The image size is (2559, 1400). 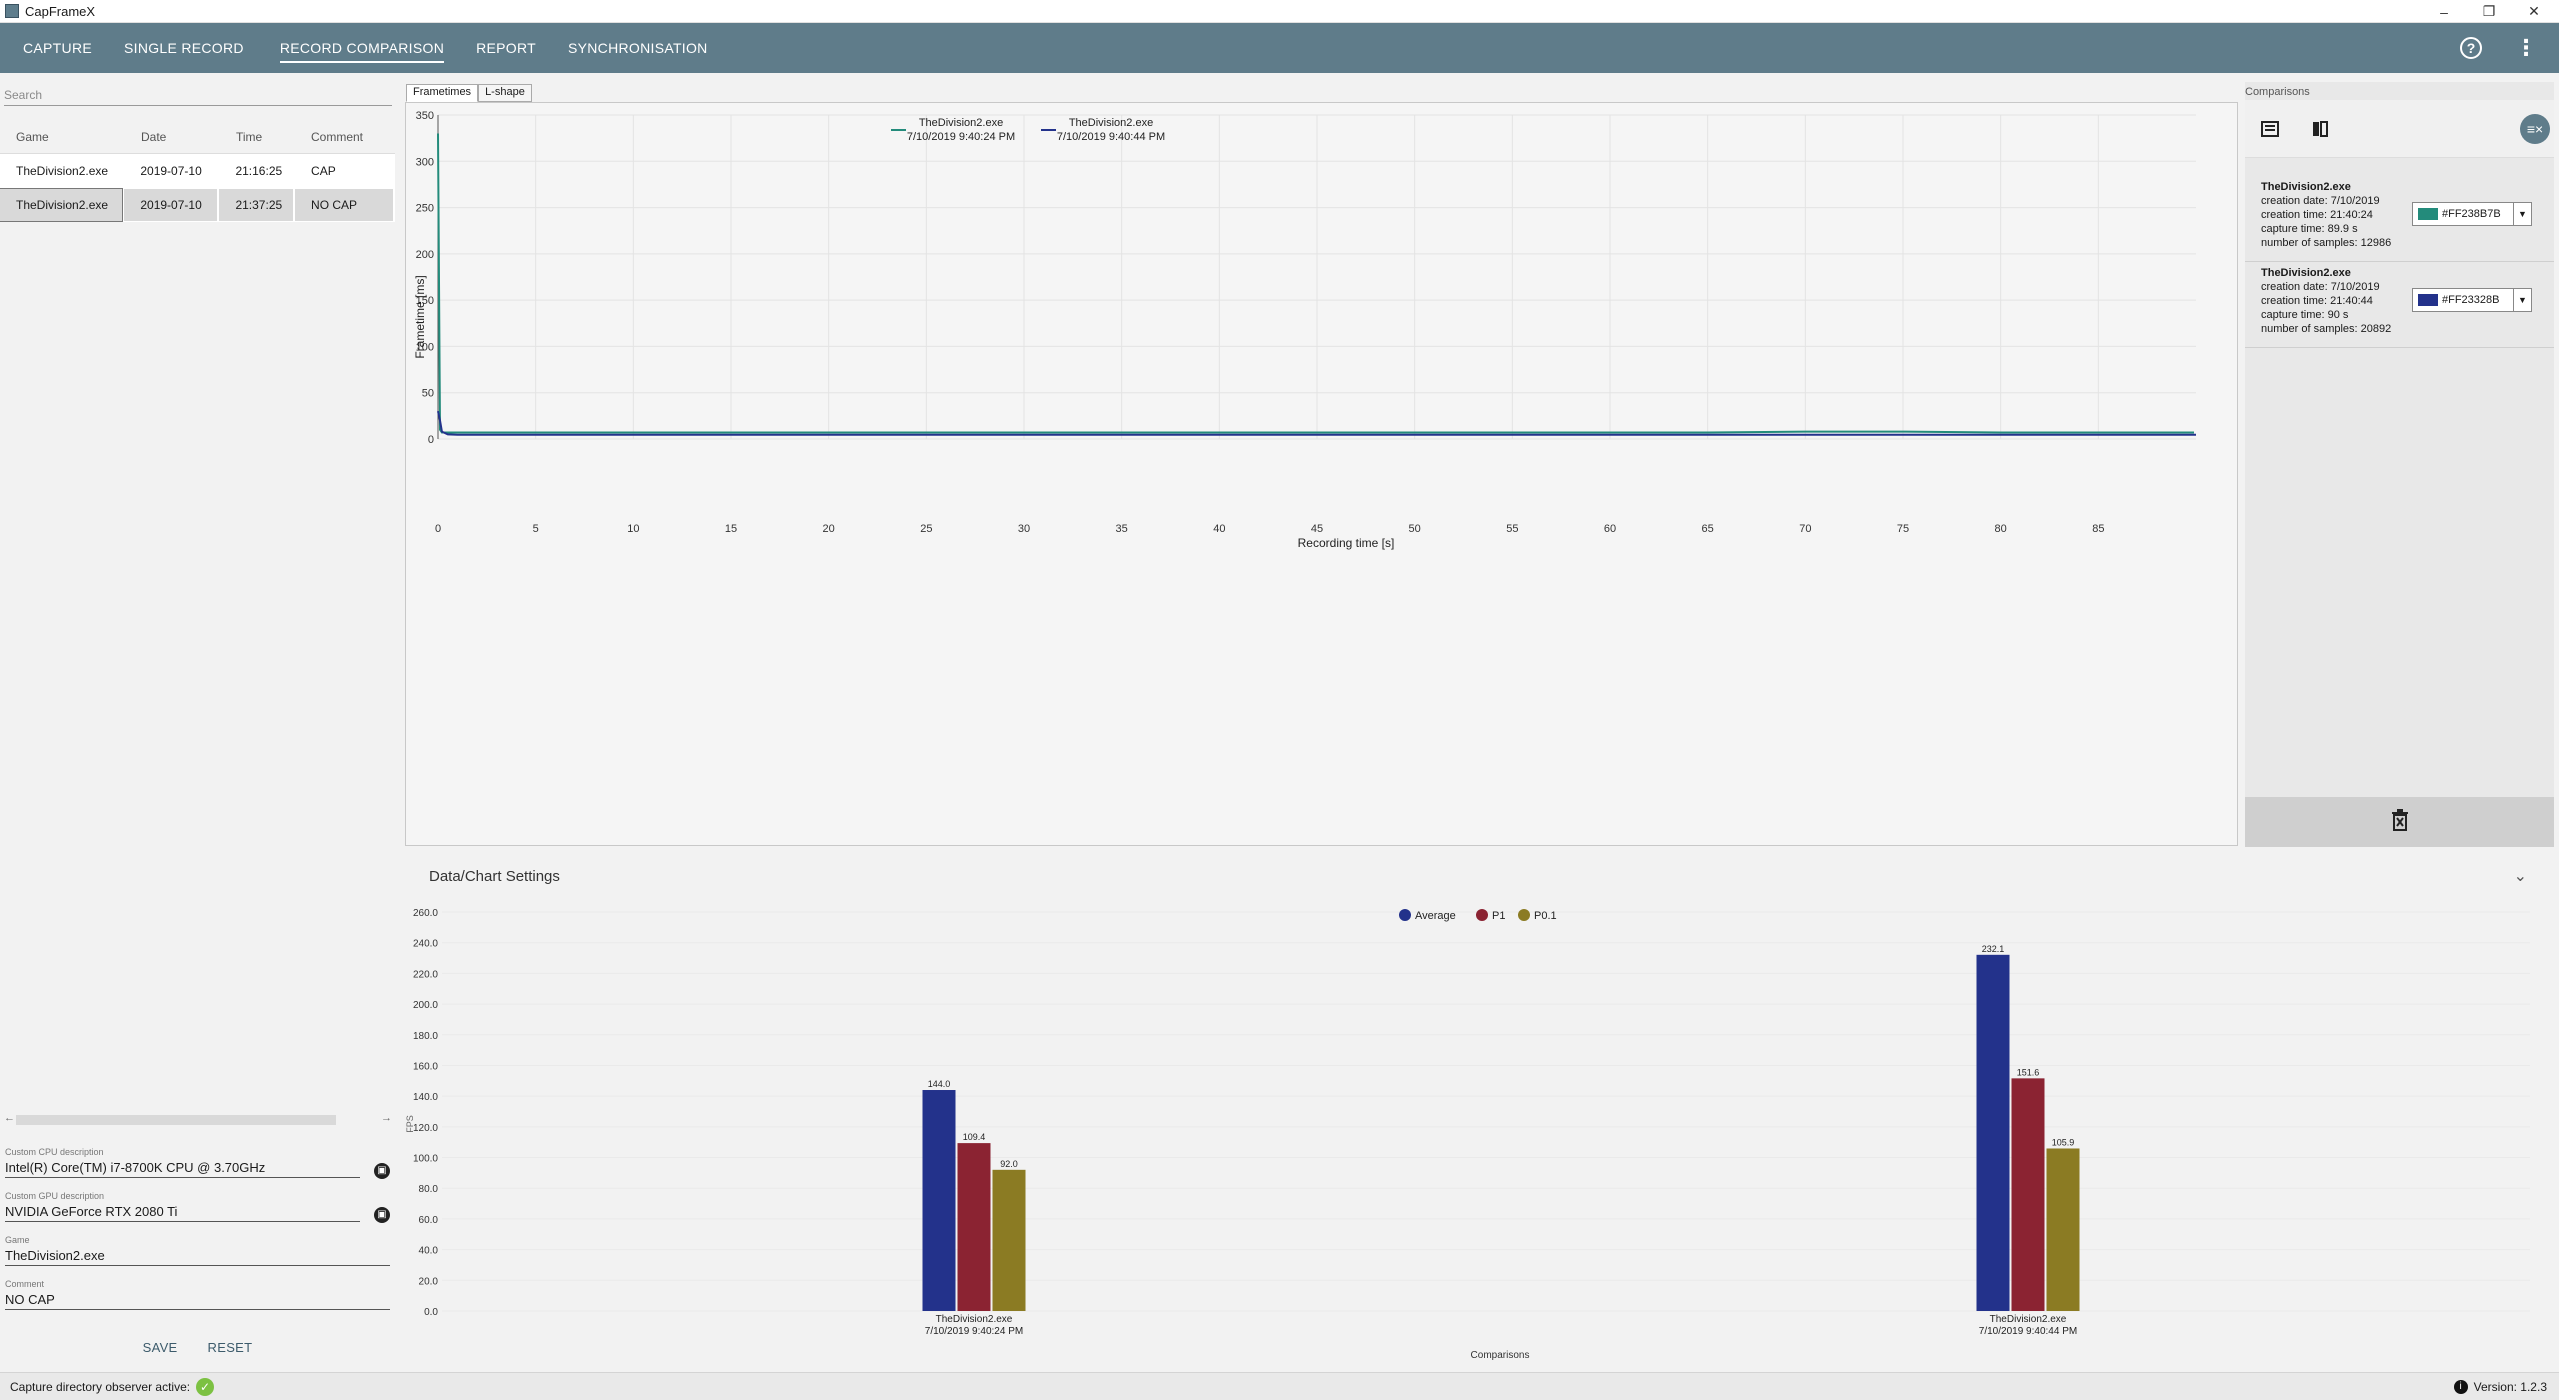 What do you see at coordinates (2270, 129) in the screenshot?
I see `list-view-icon` at bounding box center [2270, 129].